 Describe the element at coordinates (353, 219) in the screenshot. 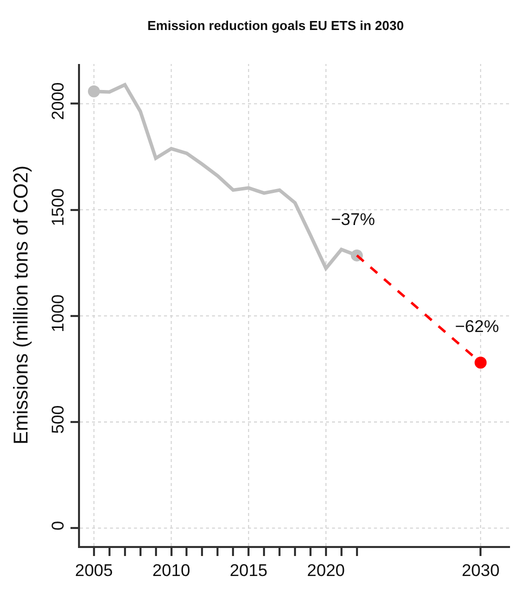

I see `annotation: −37%` at that location.